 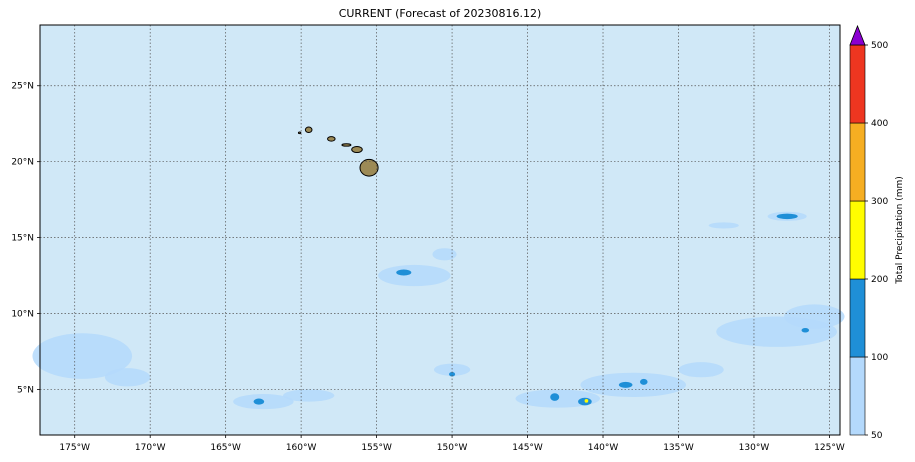 I want to click on y-tick-label: 5°N, so click(x=25, y=390).